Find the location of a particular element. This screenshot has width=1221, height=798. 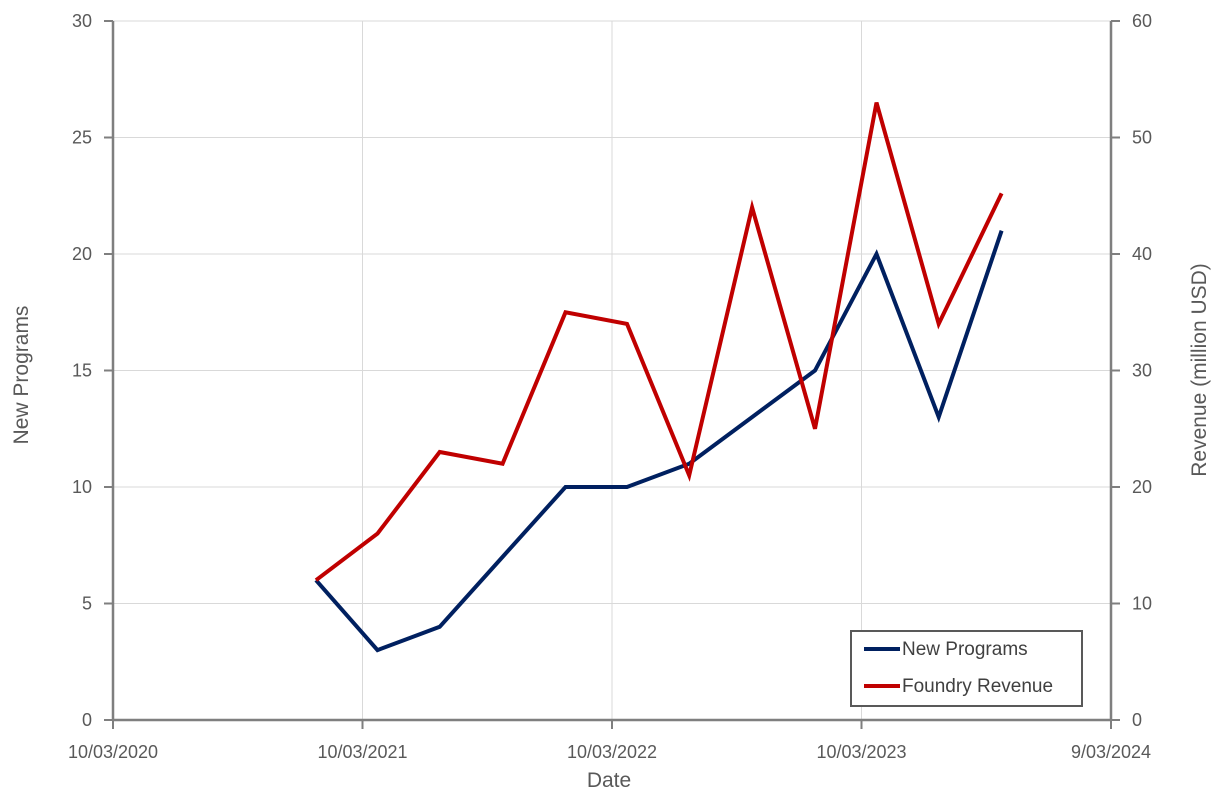

x-tick-label: 10/03/2022 is located at coordinates (612, 752).